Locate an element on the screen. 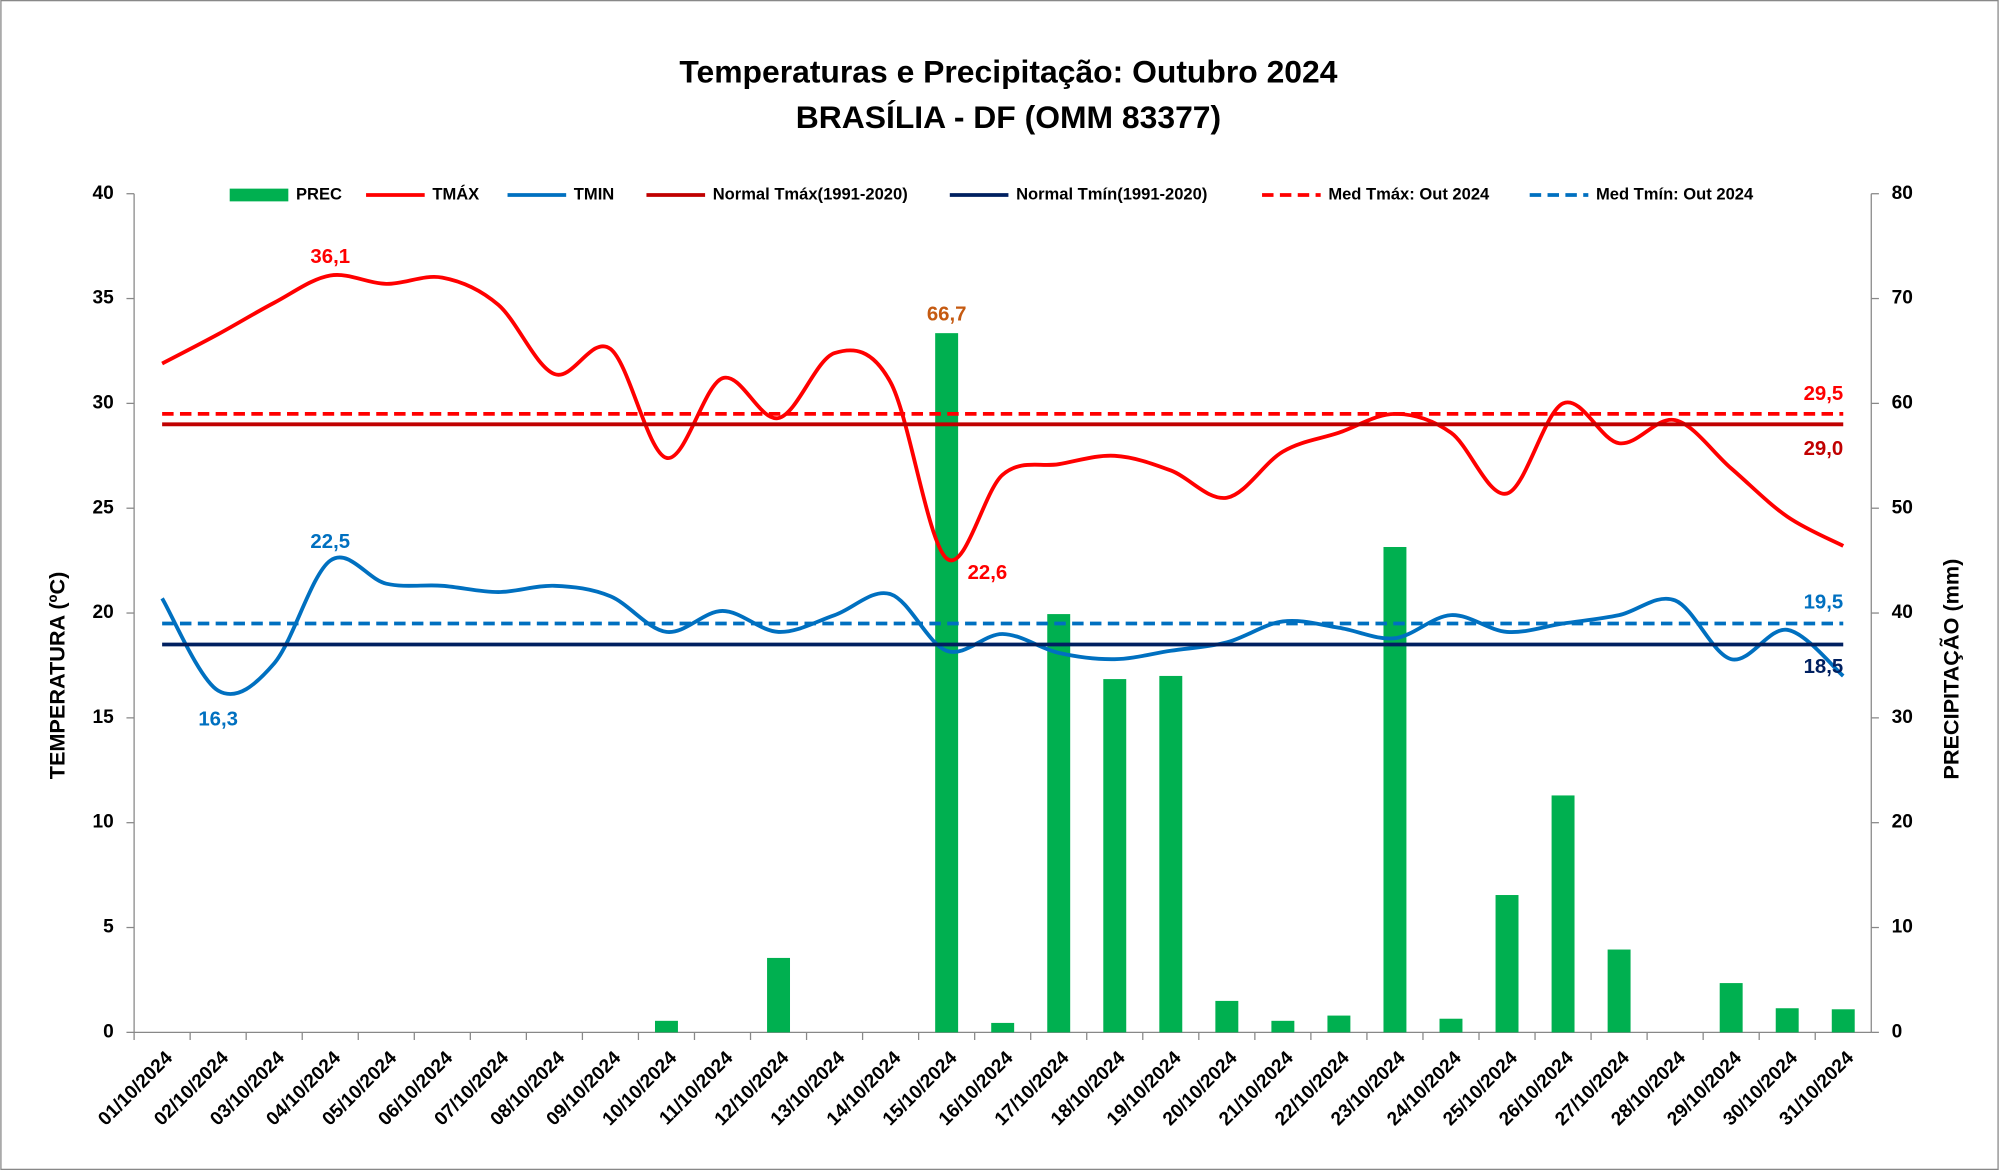 The width and height of the screenshot is (1999, 1170). data-label: 36,1 is located at coordinates (330, 257).